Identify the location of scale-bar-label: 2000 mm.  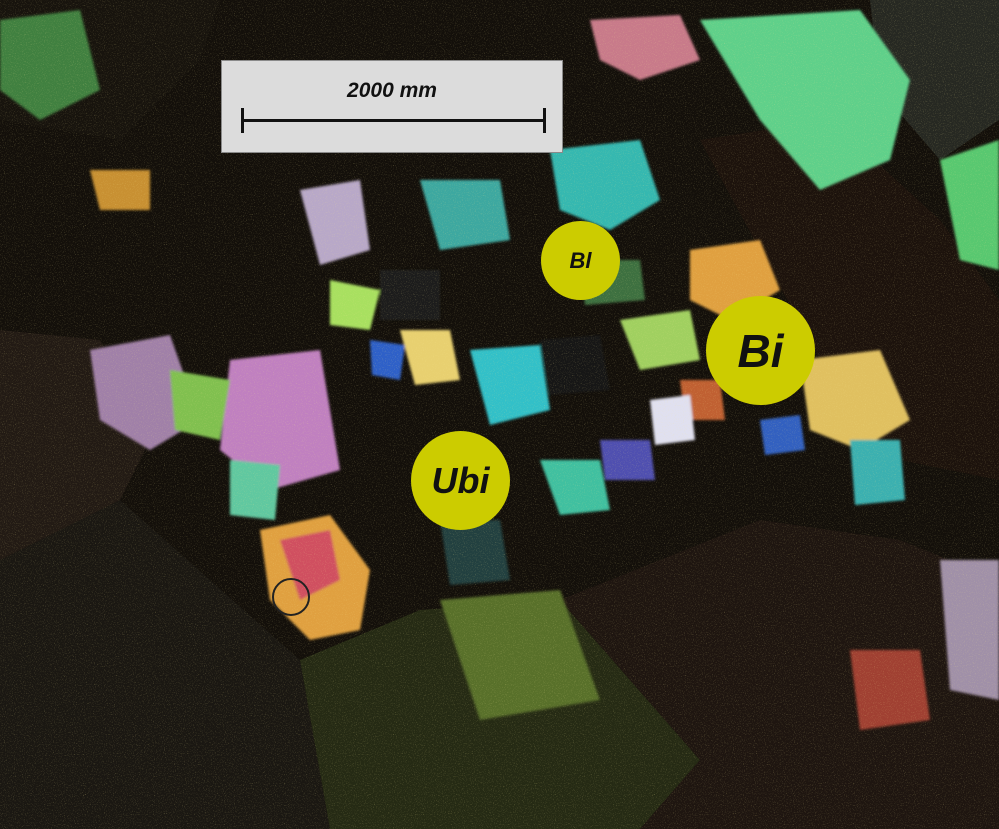
(392, 90).